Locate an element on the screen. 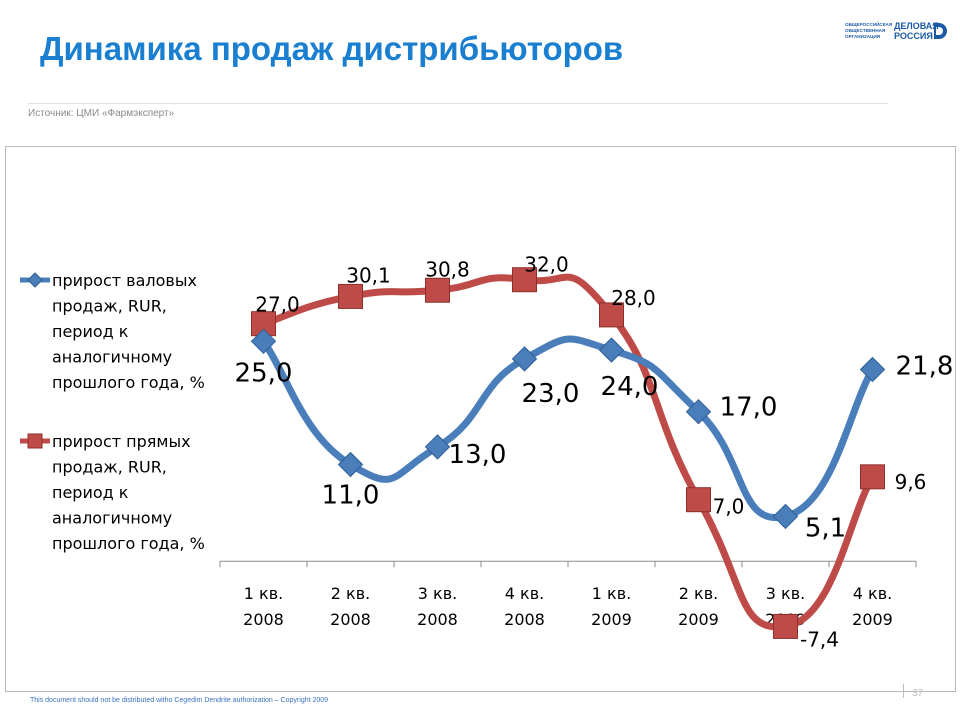 This screenshot has width=960, height=720. page-number-divider is located at coordinates (903, 691).